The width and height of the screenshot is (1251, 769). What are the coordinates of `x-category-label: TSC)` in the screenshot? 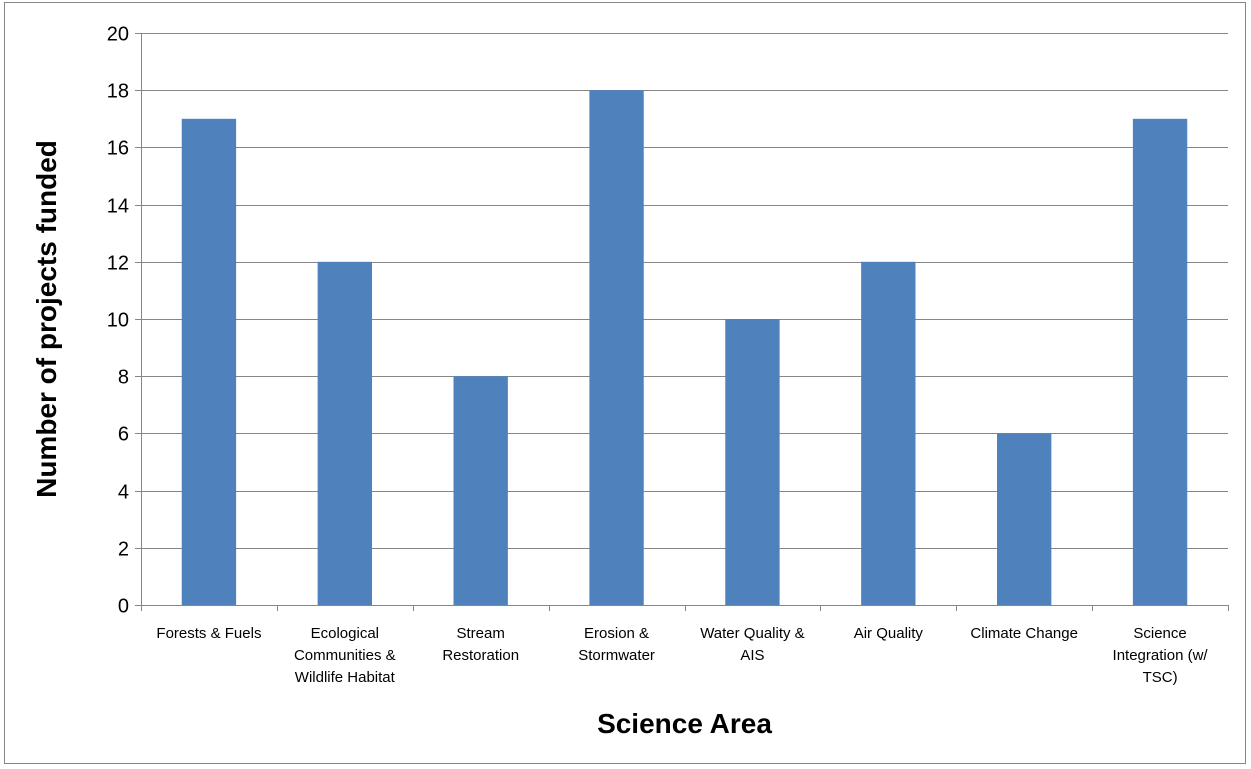 It's located at (1160, 677).